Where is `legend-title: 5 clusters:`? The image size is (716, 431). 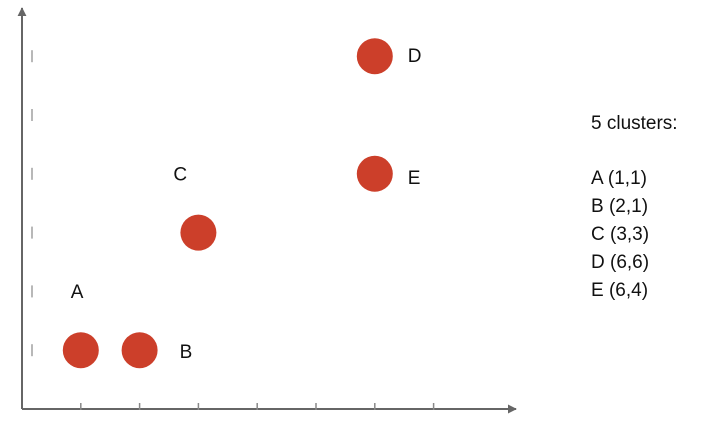 legend-title: 5 clusters: is located at coordinates (634, 123).